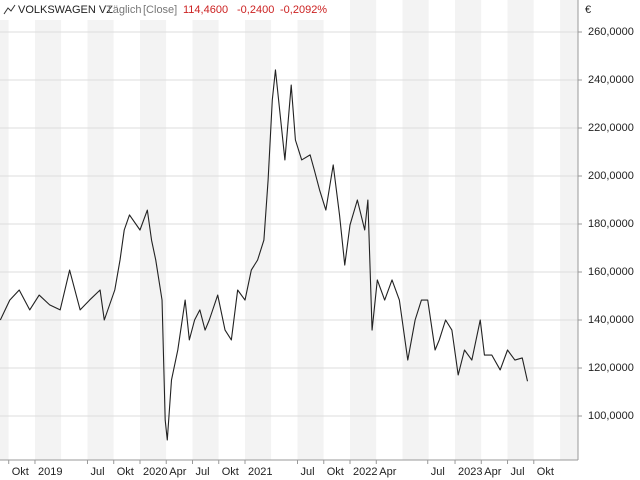 This screenshot has height=480, width=640. Describe the element at coordinates (65, 10) in the screenshot. I see `instrument-name: VOLKSWAGEN VZ` at that location.